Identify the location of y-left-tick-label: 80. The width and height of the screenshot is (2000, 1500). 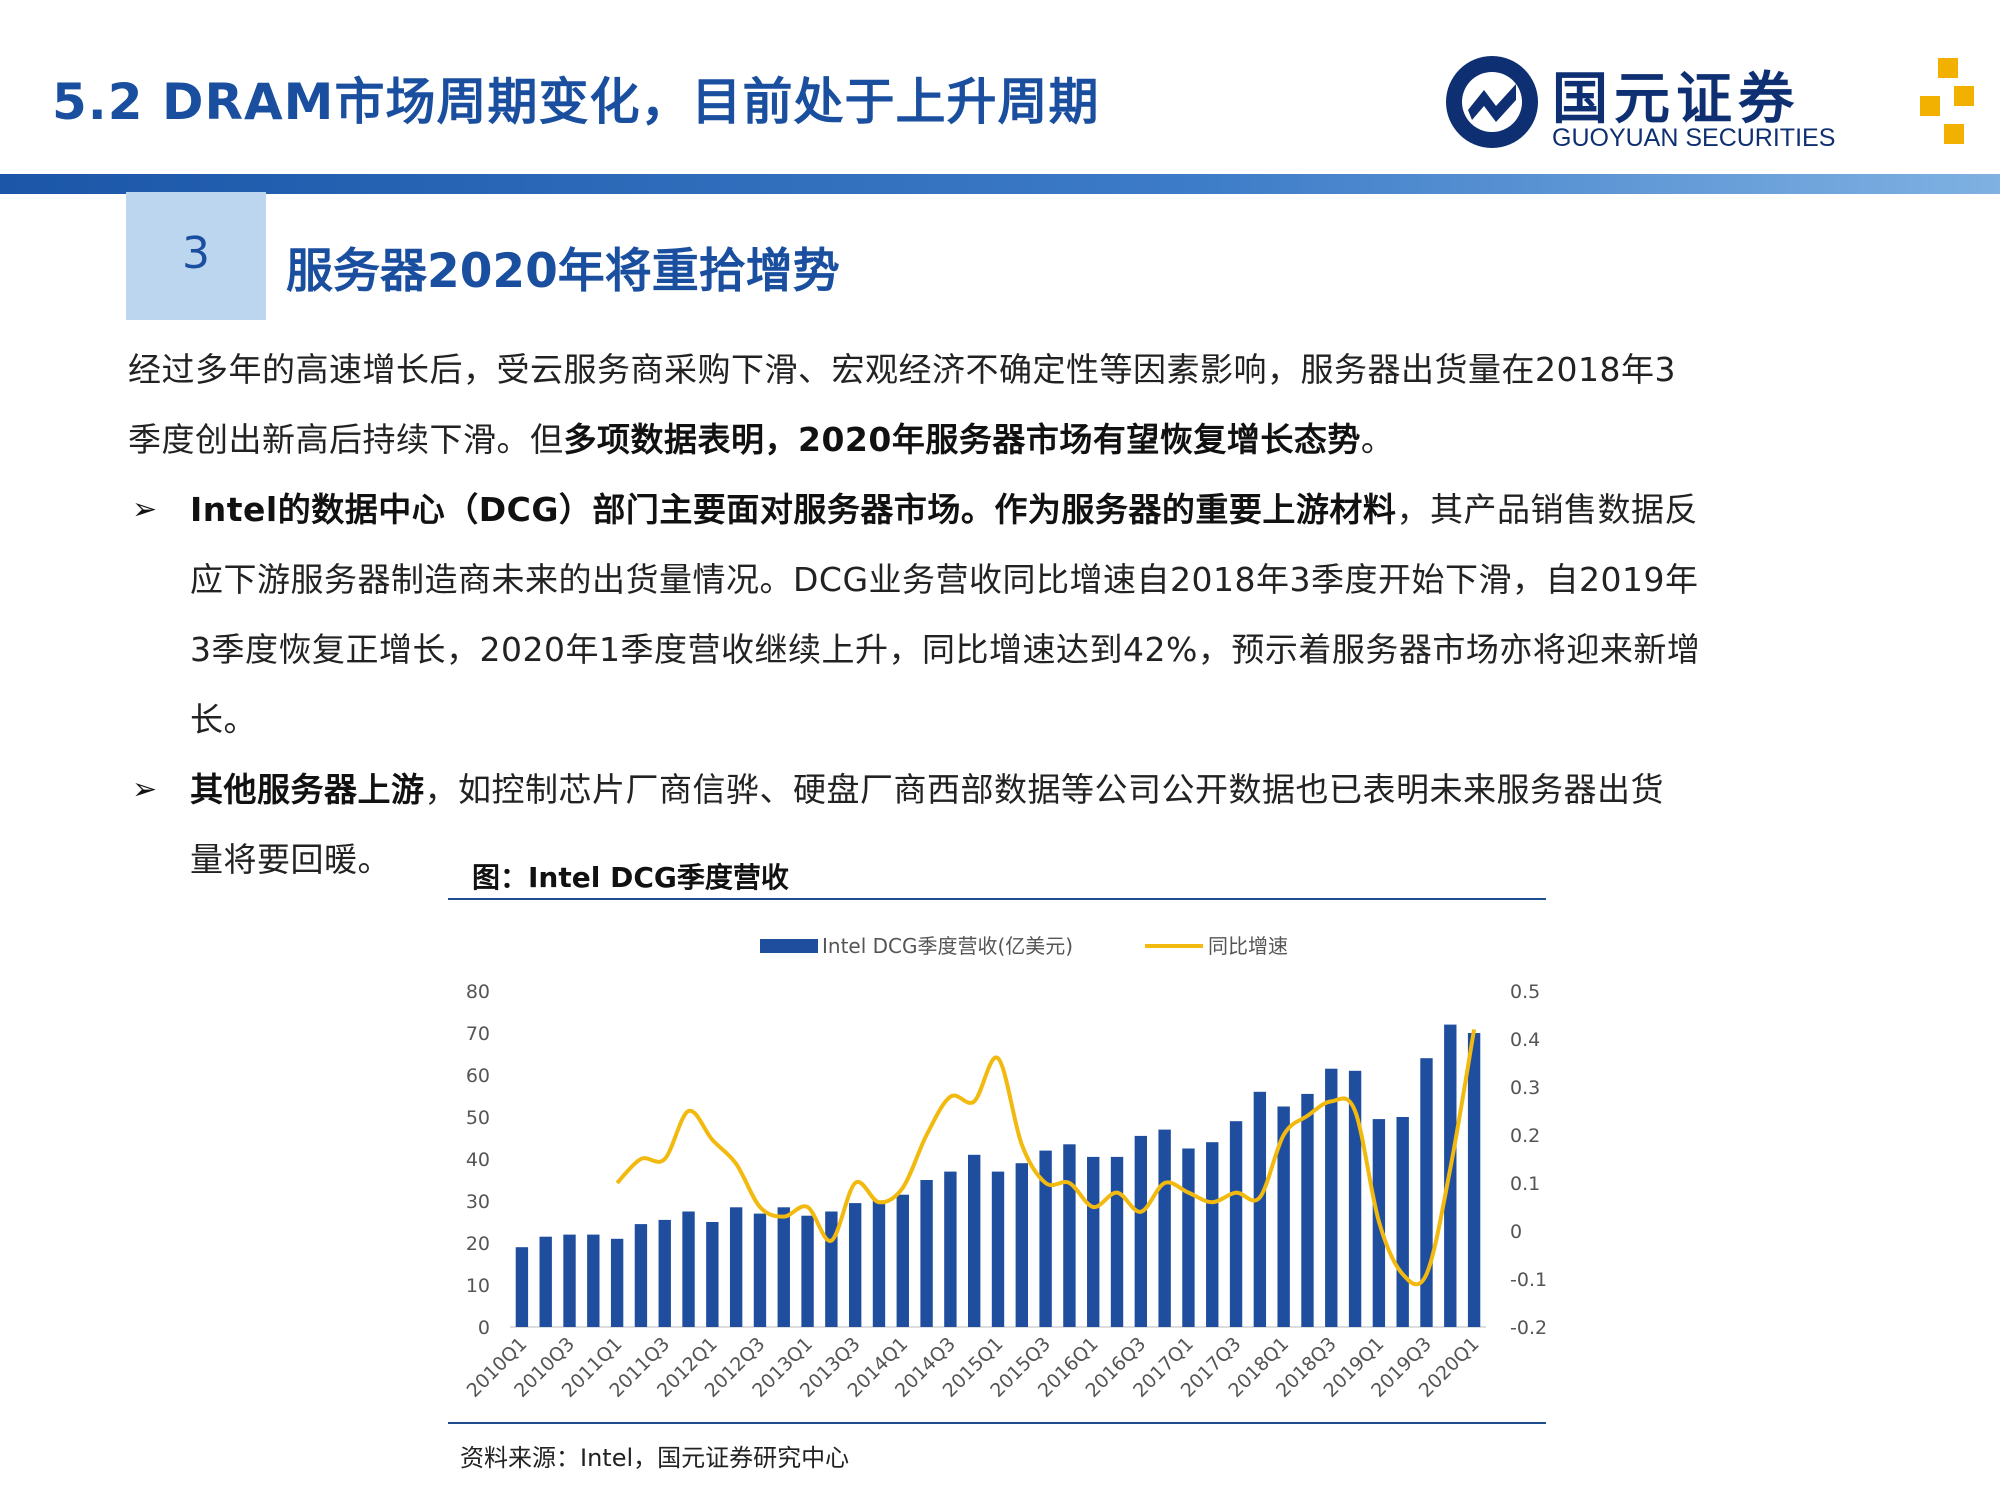
(478, 992).